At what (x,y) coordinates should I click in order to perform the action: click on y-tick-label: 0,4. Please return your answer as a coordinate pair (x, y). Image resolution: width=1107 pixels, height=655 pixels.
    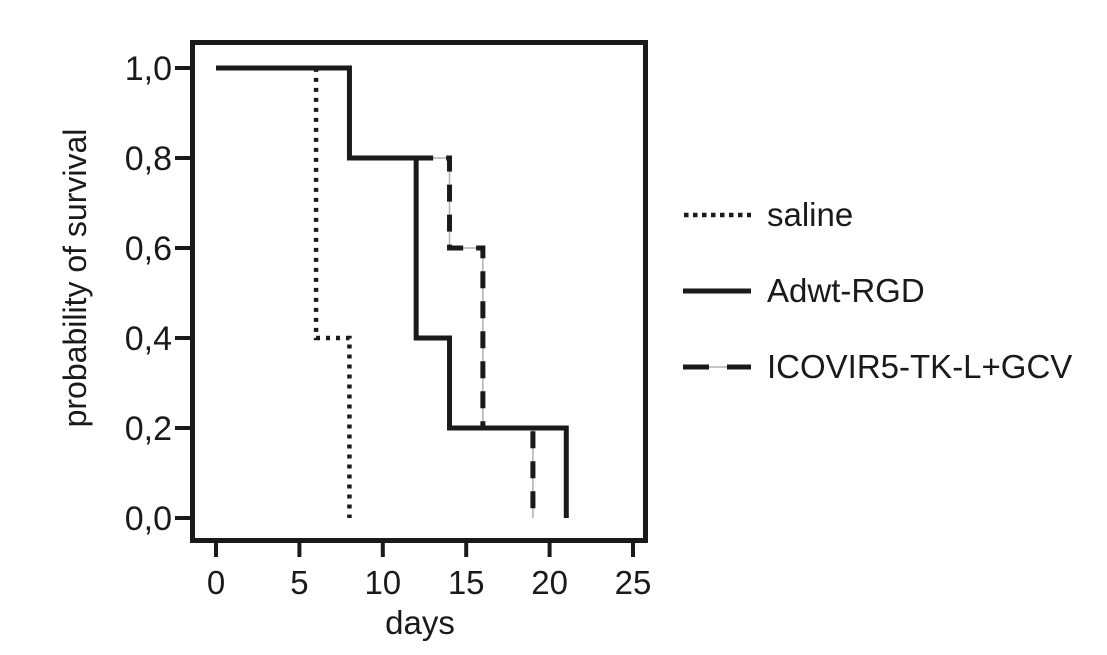
    Looking at the image, I should click on (148, 339).